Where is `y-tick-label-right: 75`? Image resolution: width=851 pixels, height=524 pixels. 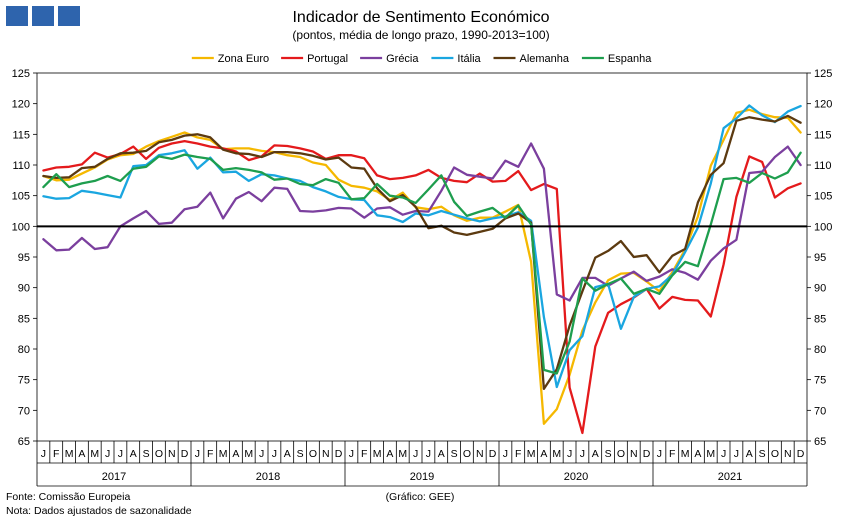 y-tick-label-right: 75 is located at coordinates (820, 381).